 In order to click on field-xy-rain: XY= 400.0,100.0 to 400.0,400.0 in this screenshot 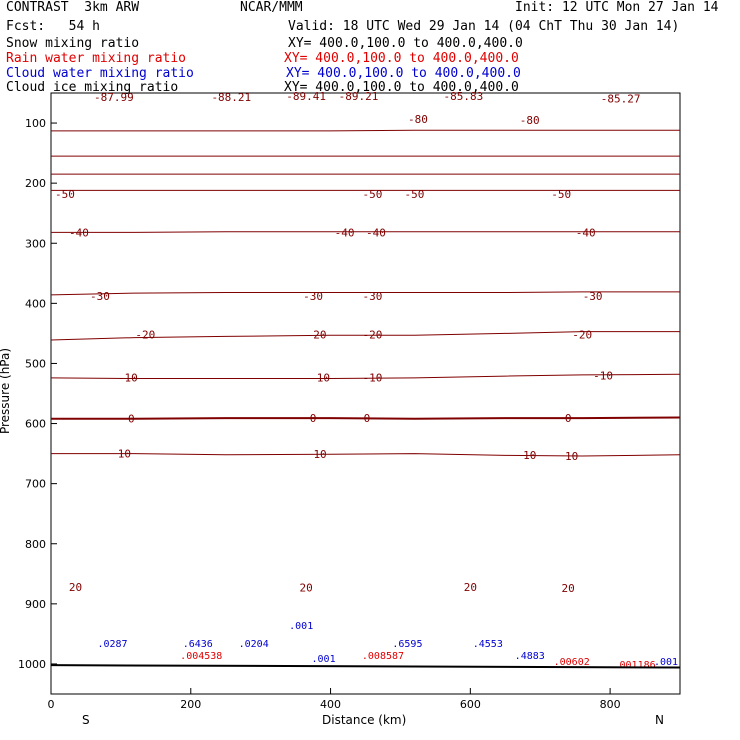, I will do `click(401, 58)`.